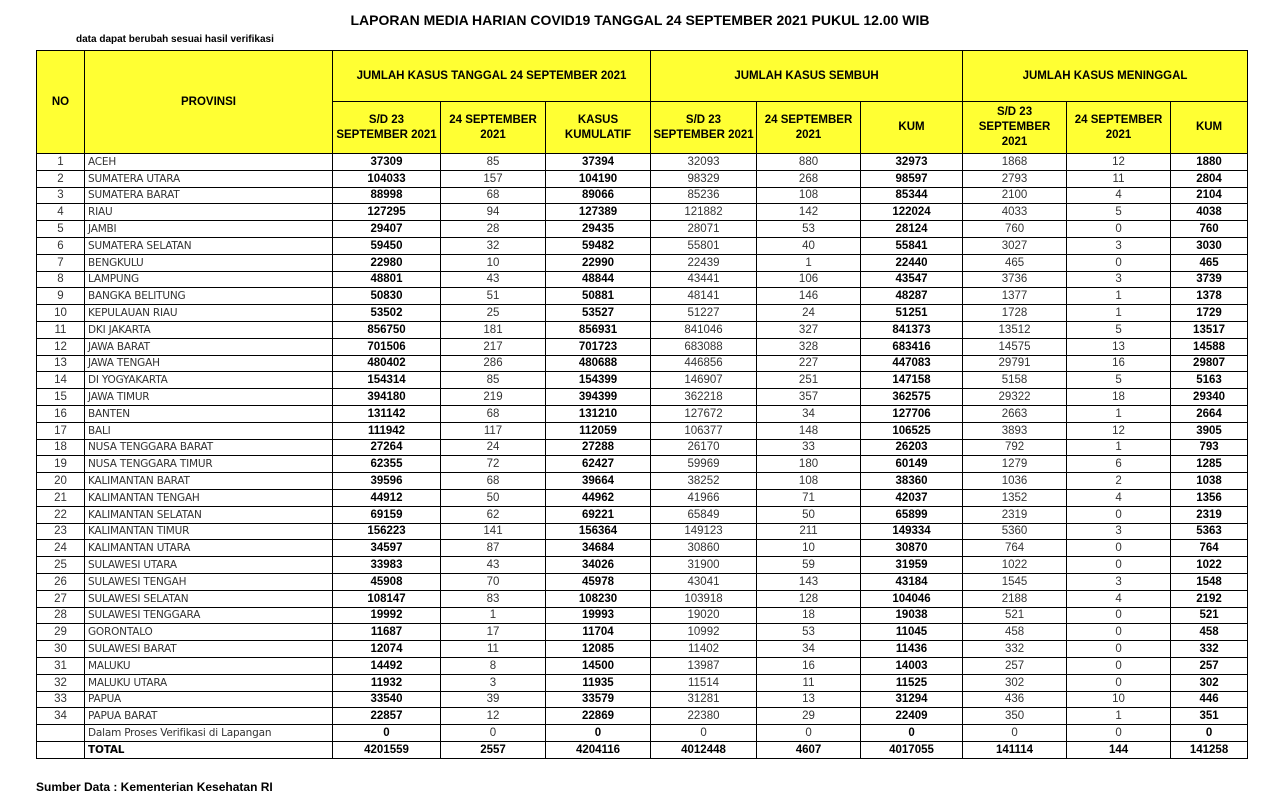 The width and height of the screenshot is (1280, 809). Describe the element at coordinates (386, 665) in the screenshot. I see `value-cell: 14492` at that location.